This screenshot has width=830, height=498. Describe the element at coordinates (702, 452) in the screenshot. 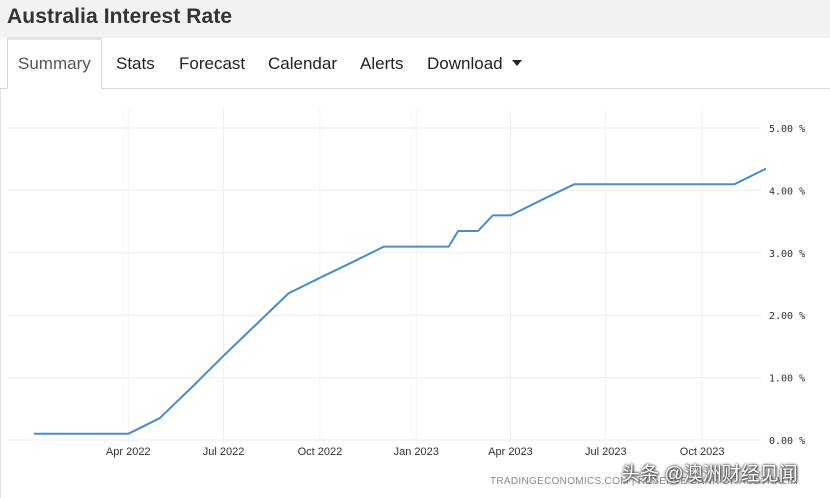

I see `x-tick-label: Oct 2023` at that location.